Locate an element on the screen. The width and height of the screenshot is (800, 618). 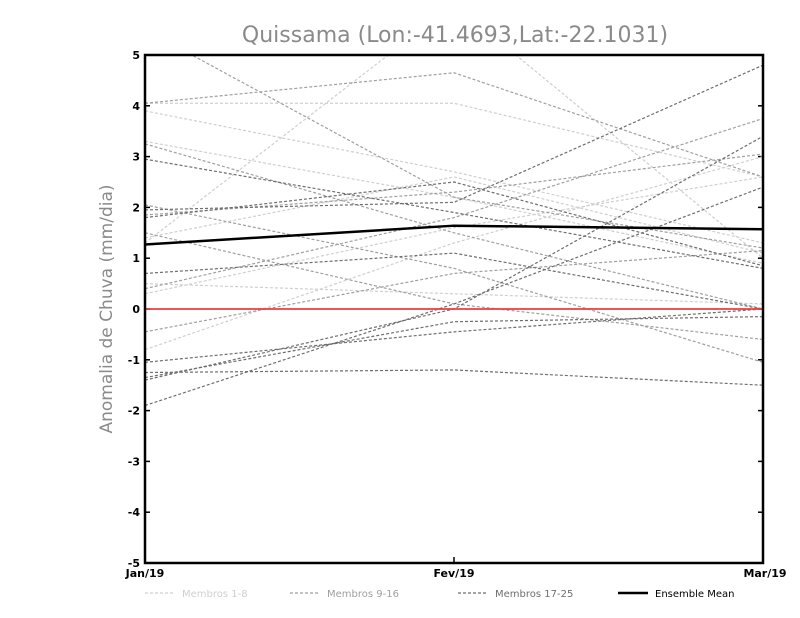
y-tick-label: 3 is located at coordinates (136, 157).